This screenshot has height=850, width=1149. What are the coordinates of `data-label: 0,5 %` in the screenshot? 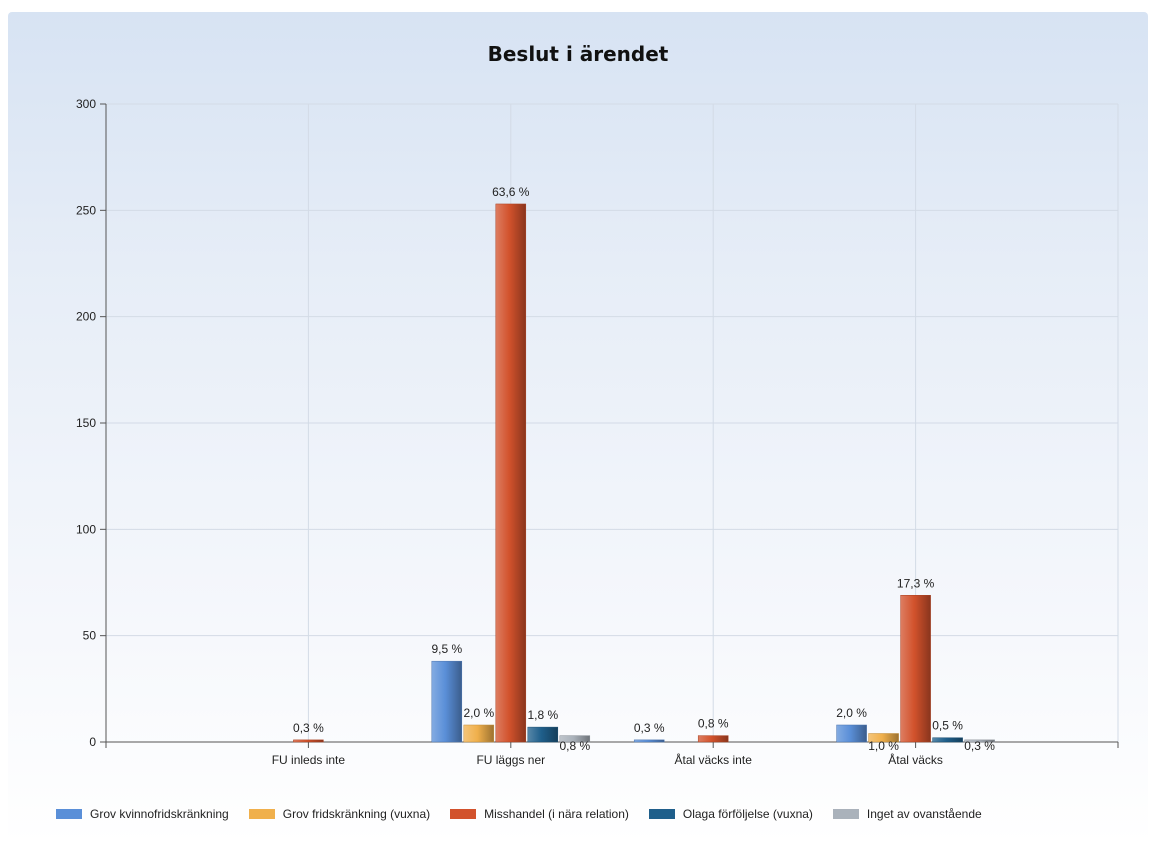 It's located at (947, 726).